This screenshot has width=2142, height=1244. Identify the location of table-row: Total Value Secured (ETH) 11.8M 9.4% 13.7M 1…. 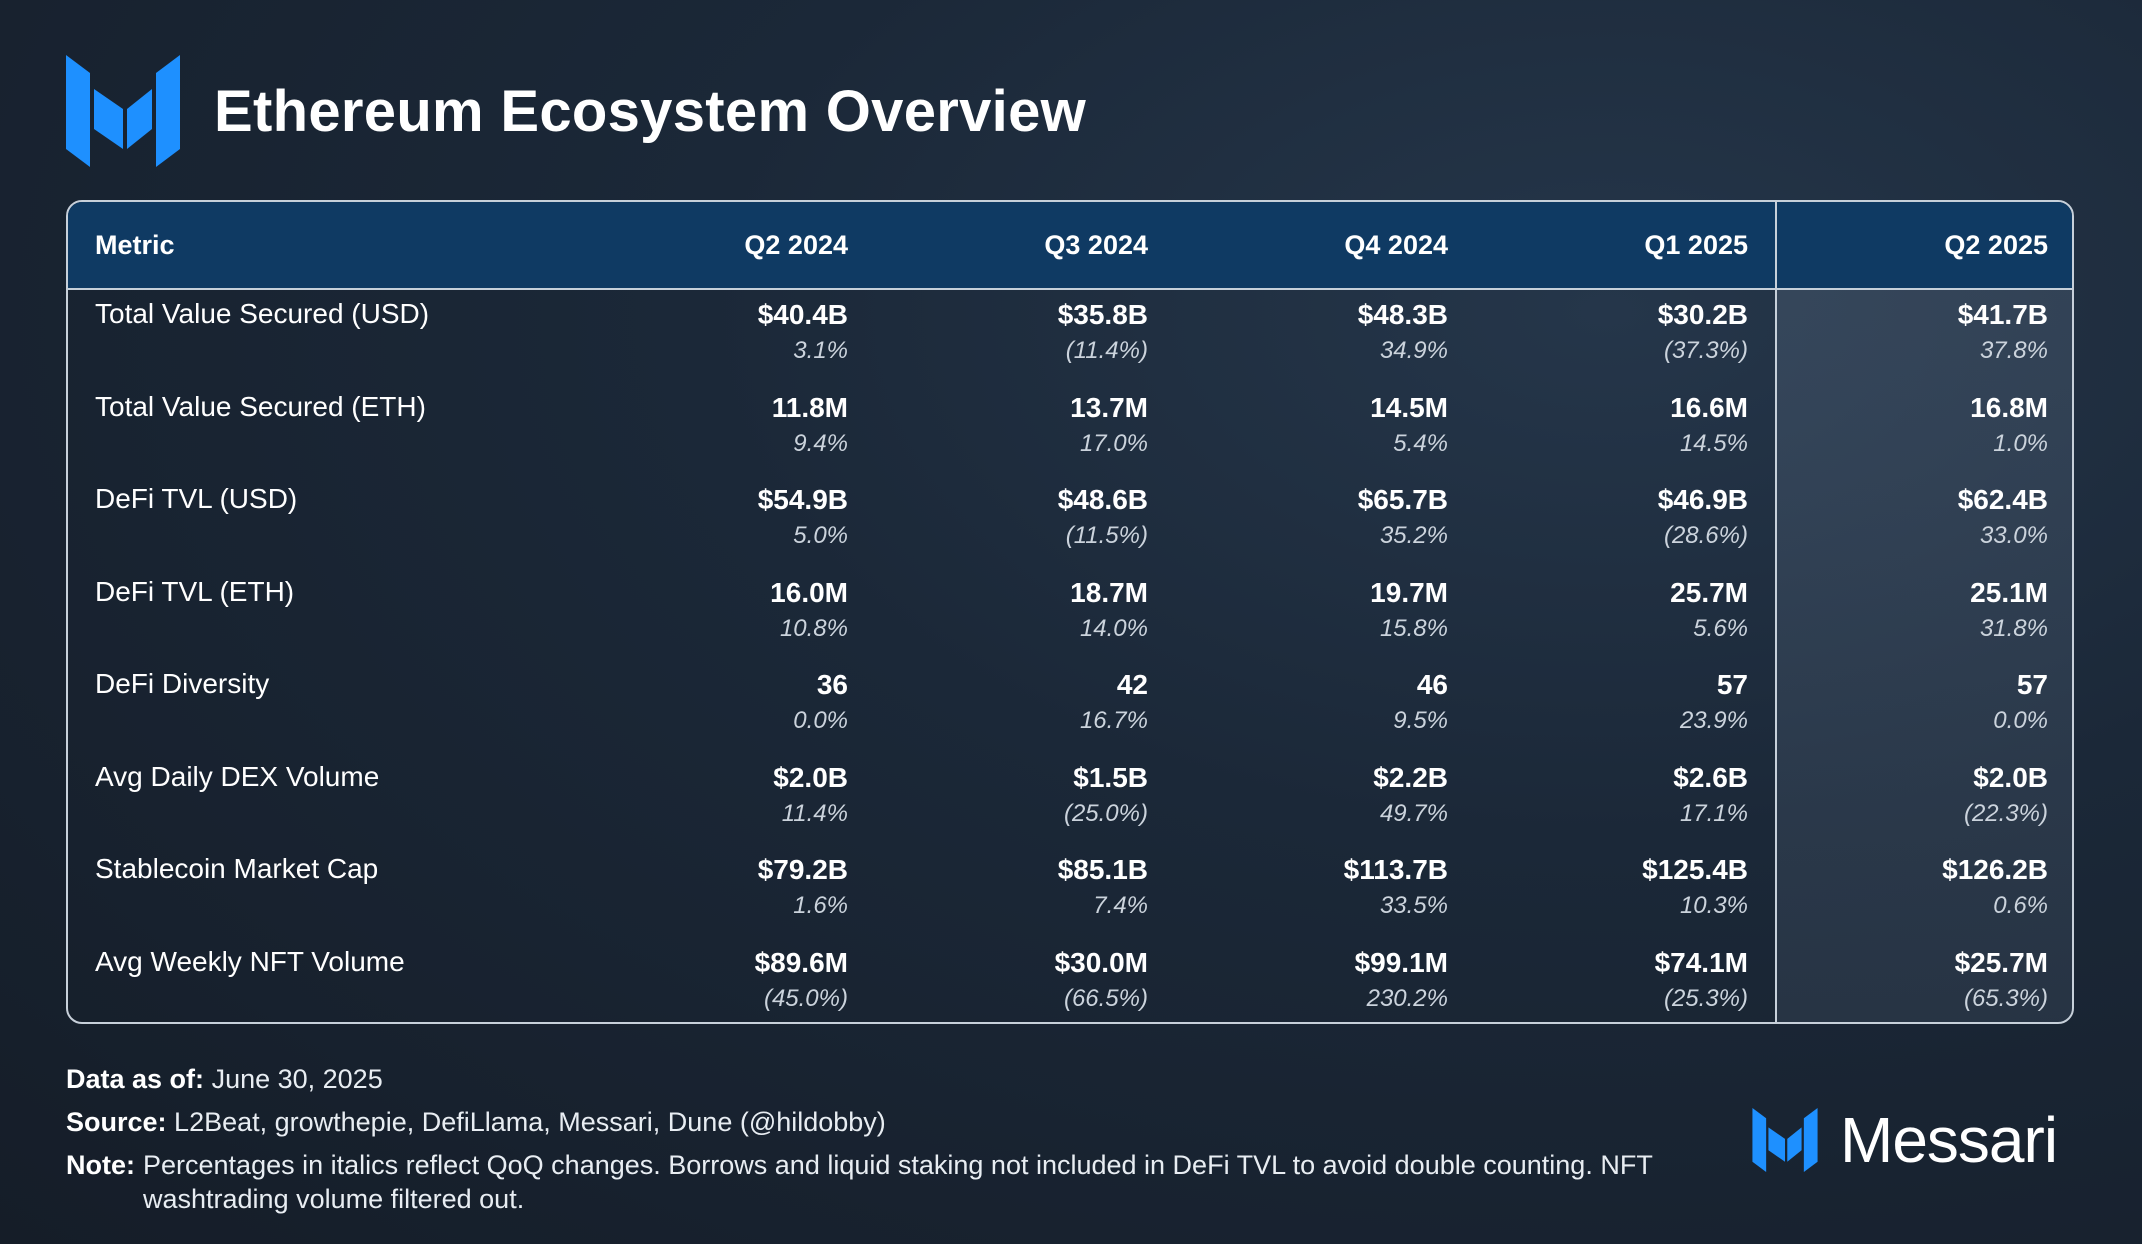
(1070, 429).